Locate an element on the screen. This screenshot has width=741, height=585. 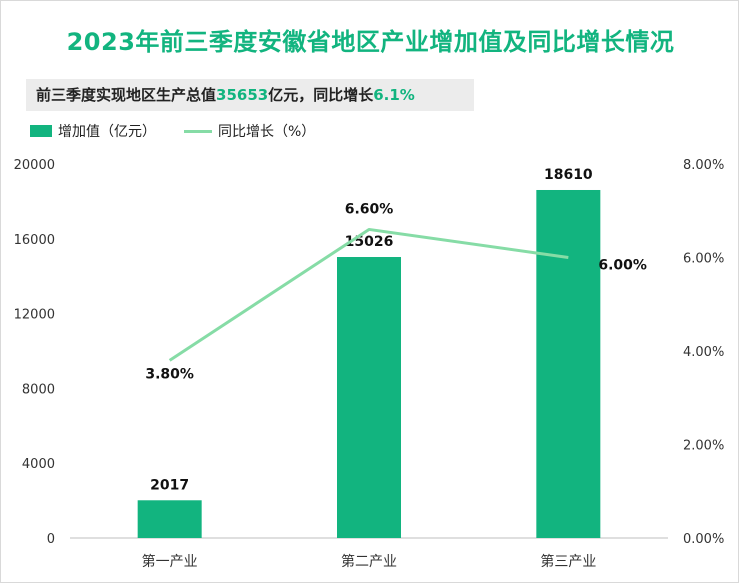
bar-value-label: 2017 is located at coordinates (169, 485).